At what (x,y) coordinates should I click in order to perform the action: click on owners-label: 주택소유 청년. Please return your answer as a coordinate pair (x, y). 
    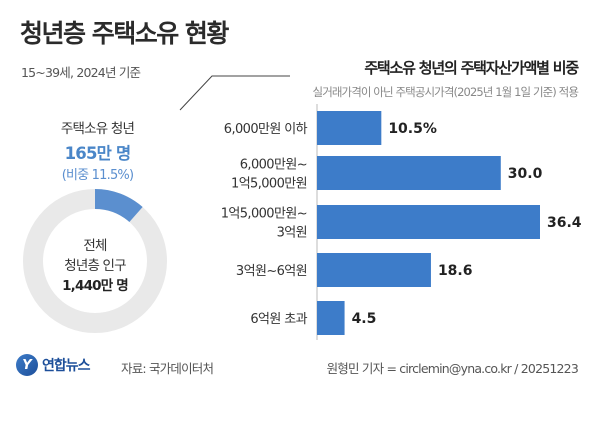
    Looking at the image, I should click on (97, 129).